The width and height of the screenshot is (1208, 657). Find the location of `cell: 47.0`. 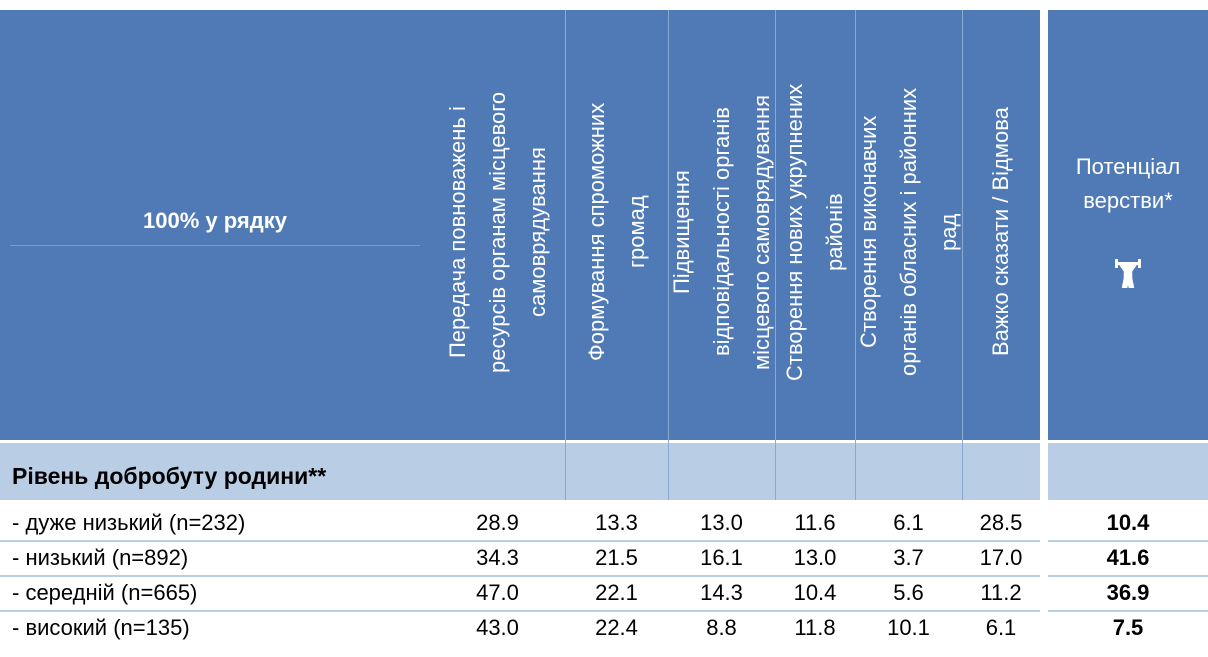

cell: 47.0 is located at coordinates (497, 592).